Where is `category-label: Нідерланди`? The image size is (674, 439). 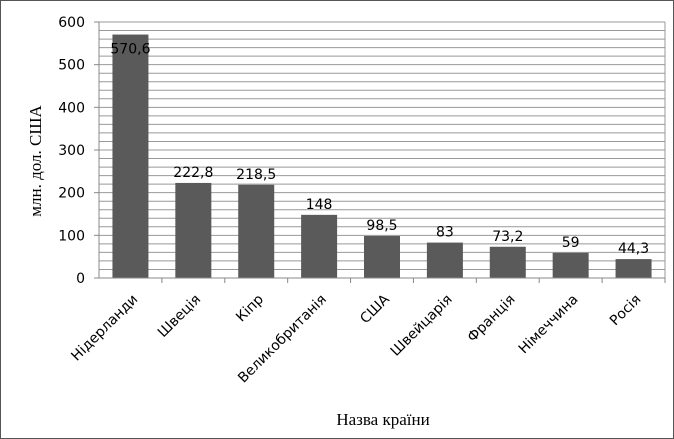
category-label: Нідерланди is located at coordinates (104, 328).